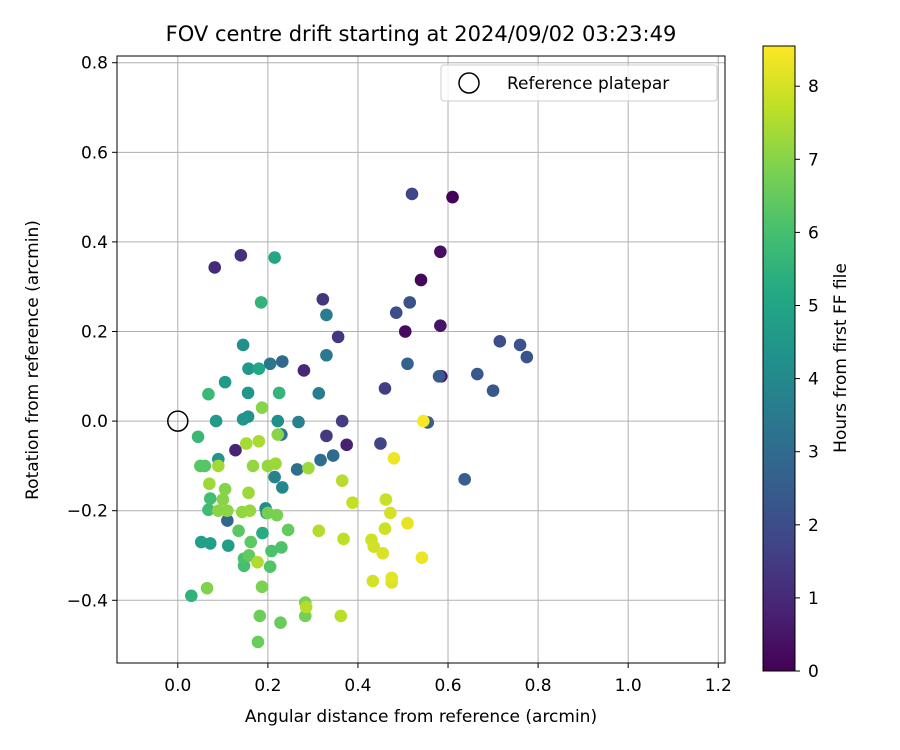 This screenshot has height=750, width=900. Describe the element at coordinates (813, 599) in the screenshot. I see `colorbar-tick-label: 1` at that location.